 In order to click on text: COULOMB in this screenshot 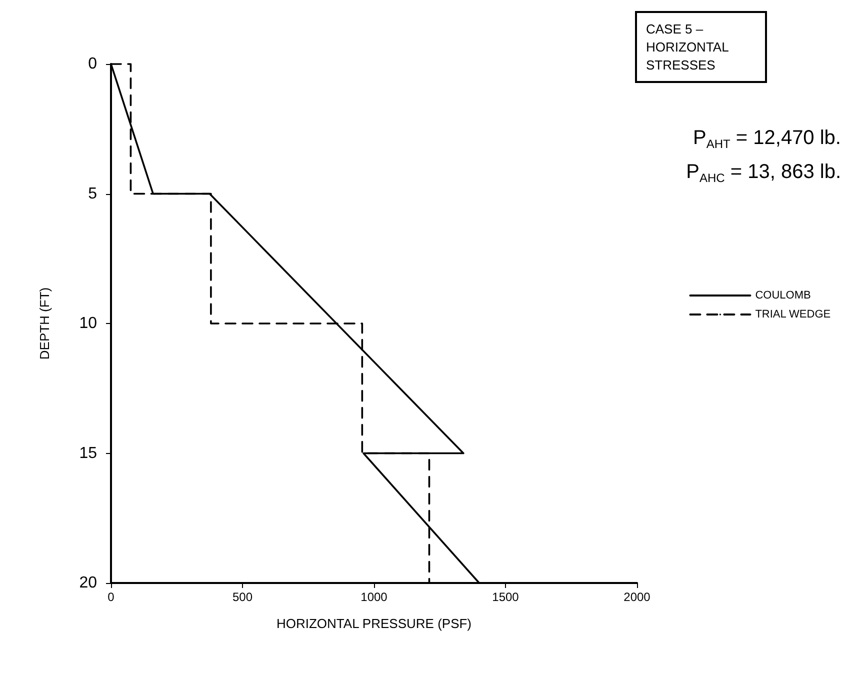, I will do `click(783, 296)`.